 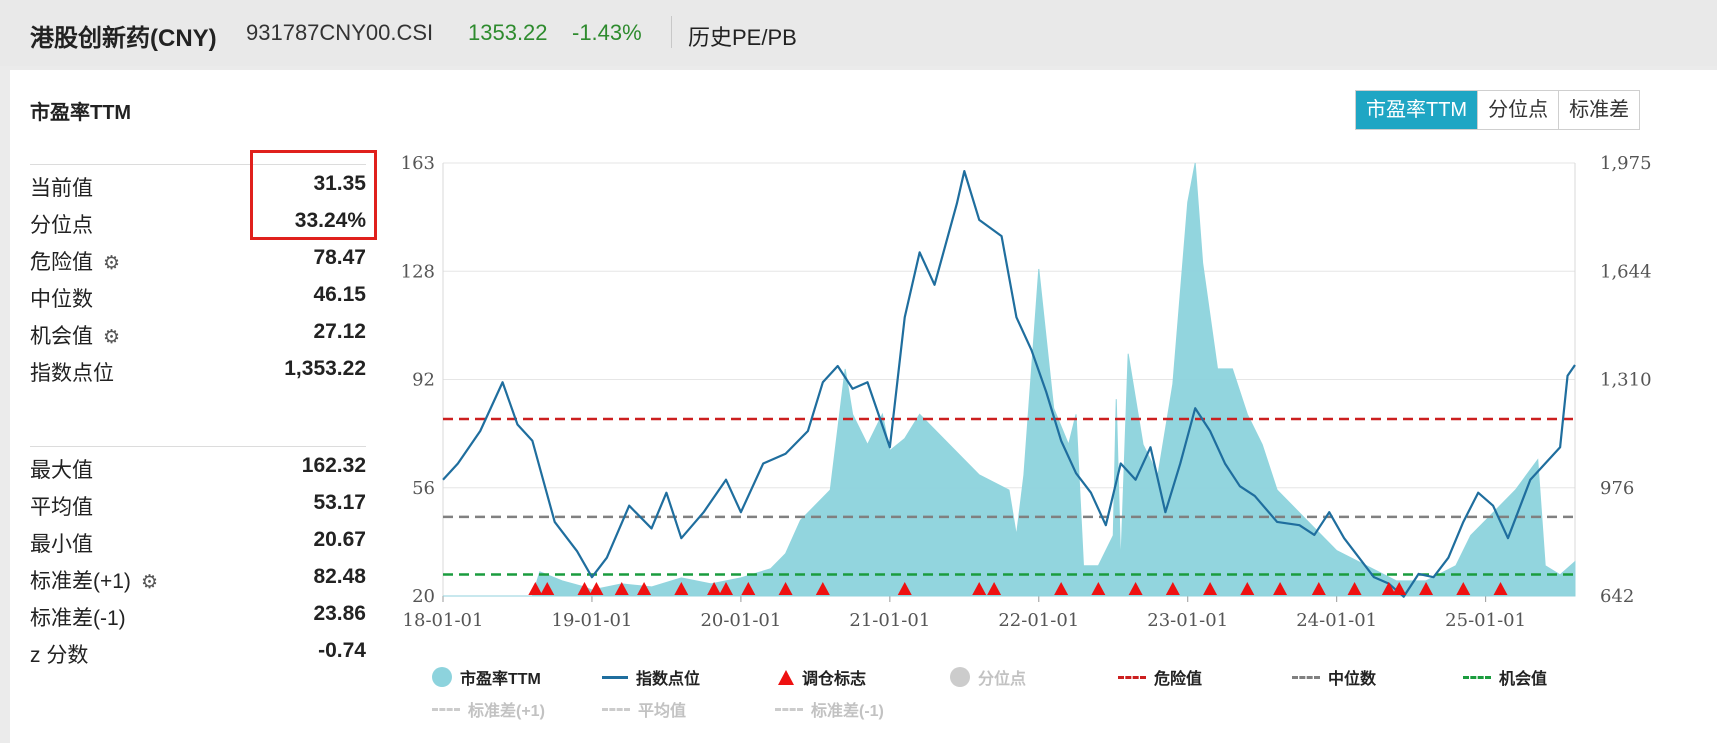 I want to click on metric-tabs: 市盈率TTM 分位点 标准差, so click(x=1498, y=110).